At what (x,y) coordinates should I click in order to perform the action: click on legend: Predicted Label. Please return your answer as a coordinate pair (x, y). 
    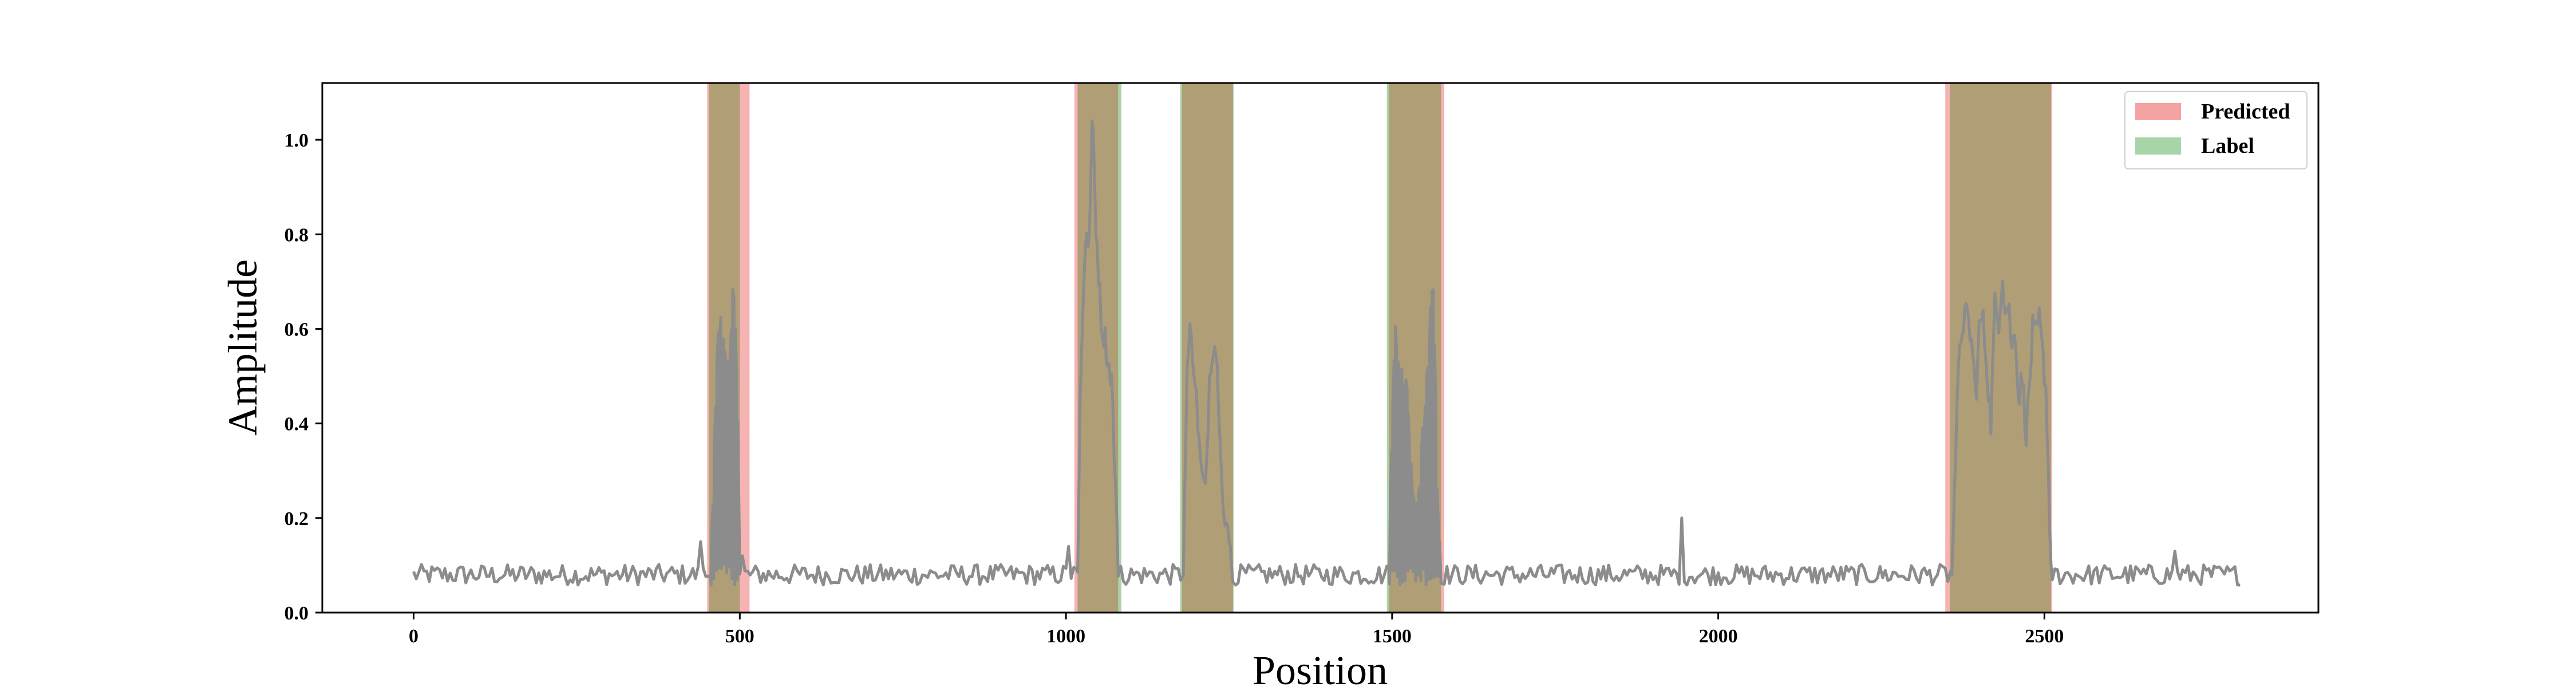
    Looking at the image, I should click on (2216, 130).